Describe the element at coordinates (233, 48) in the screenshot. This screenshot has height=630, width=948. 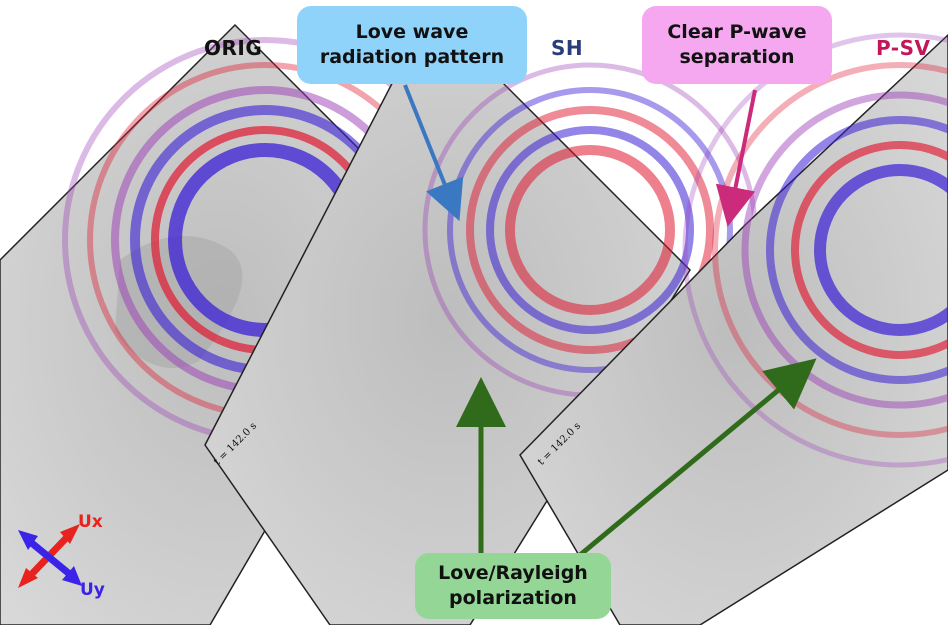
I see `panel-title-orig: ORIG` at that location.